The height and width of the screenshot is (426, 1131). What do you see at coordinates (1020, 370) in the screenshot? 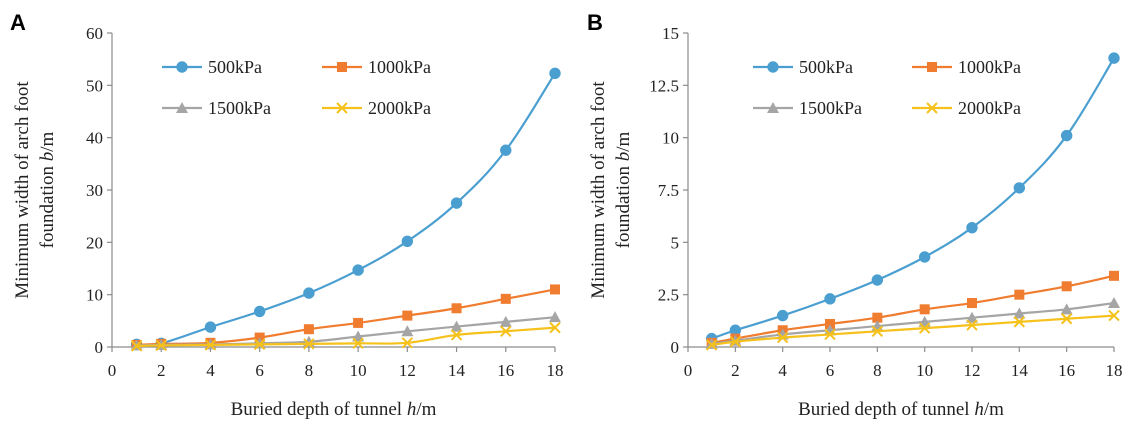
I see `x-tick-label: 14` at bounding box center [1020, 370].